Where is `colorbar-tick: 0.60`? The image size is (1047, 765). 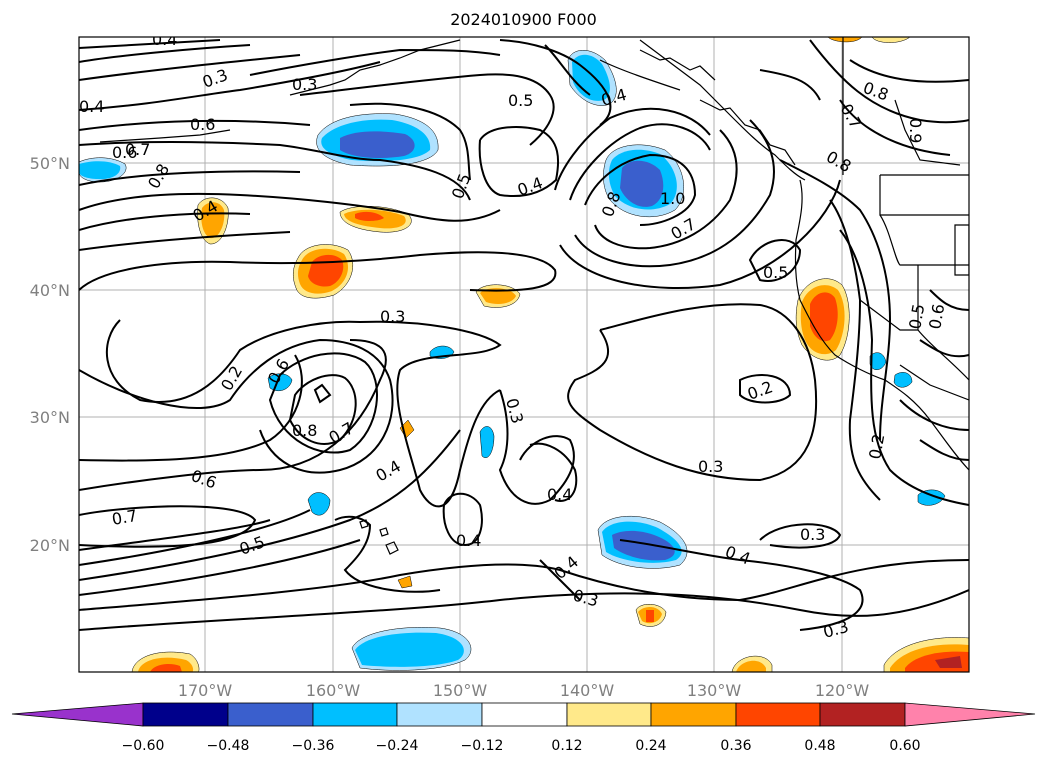
colorbar-tick: 0.60 is located at coordinates (904, 746).